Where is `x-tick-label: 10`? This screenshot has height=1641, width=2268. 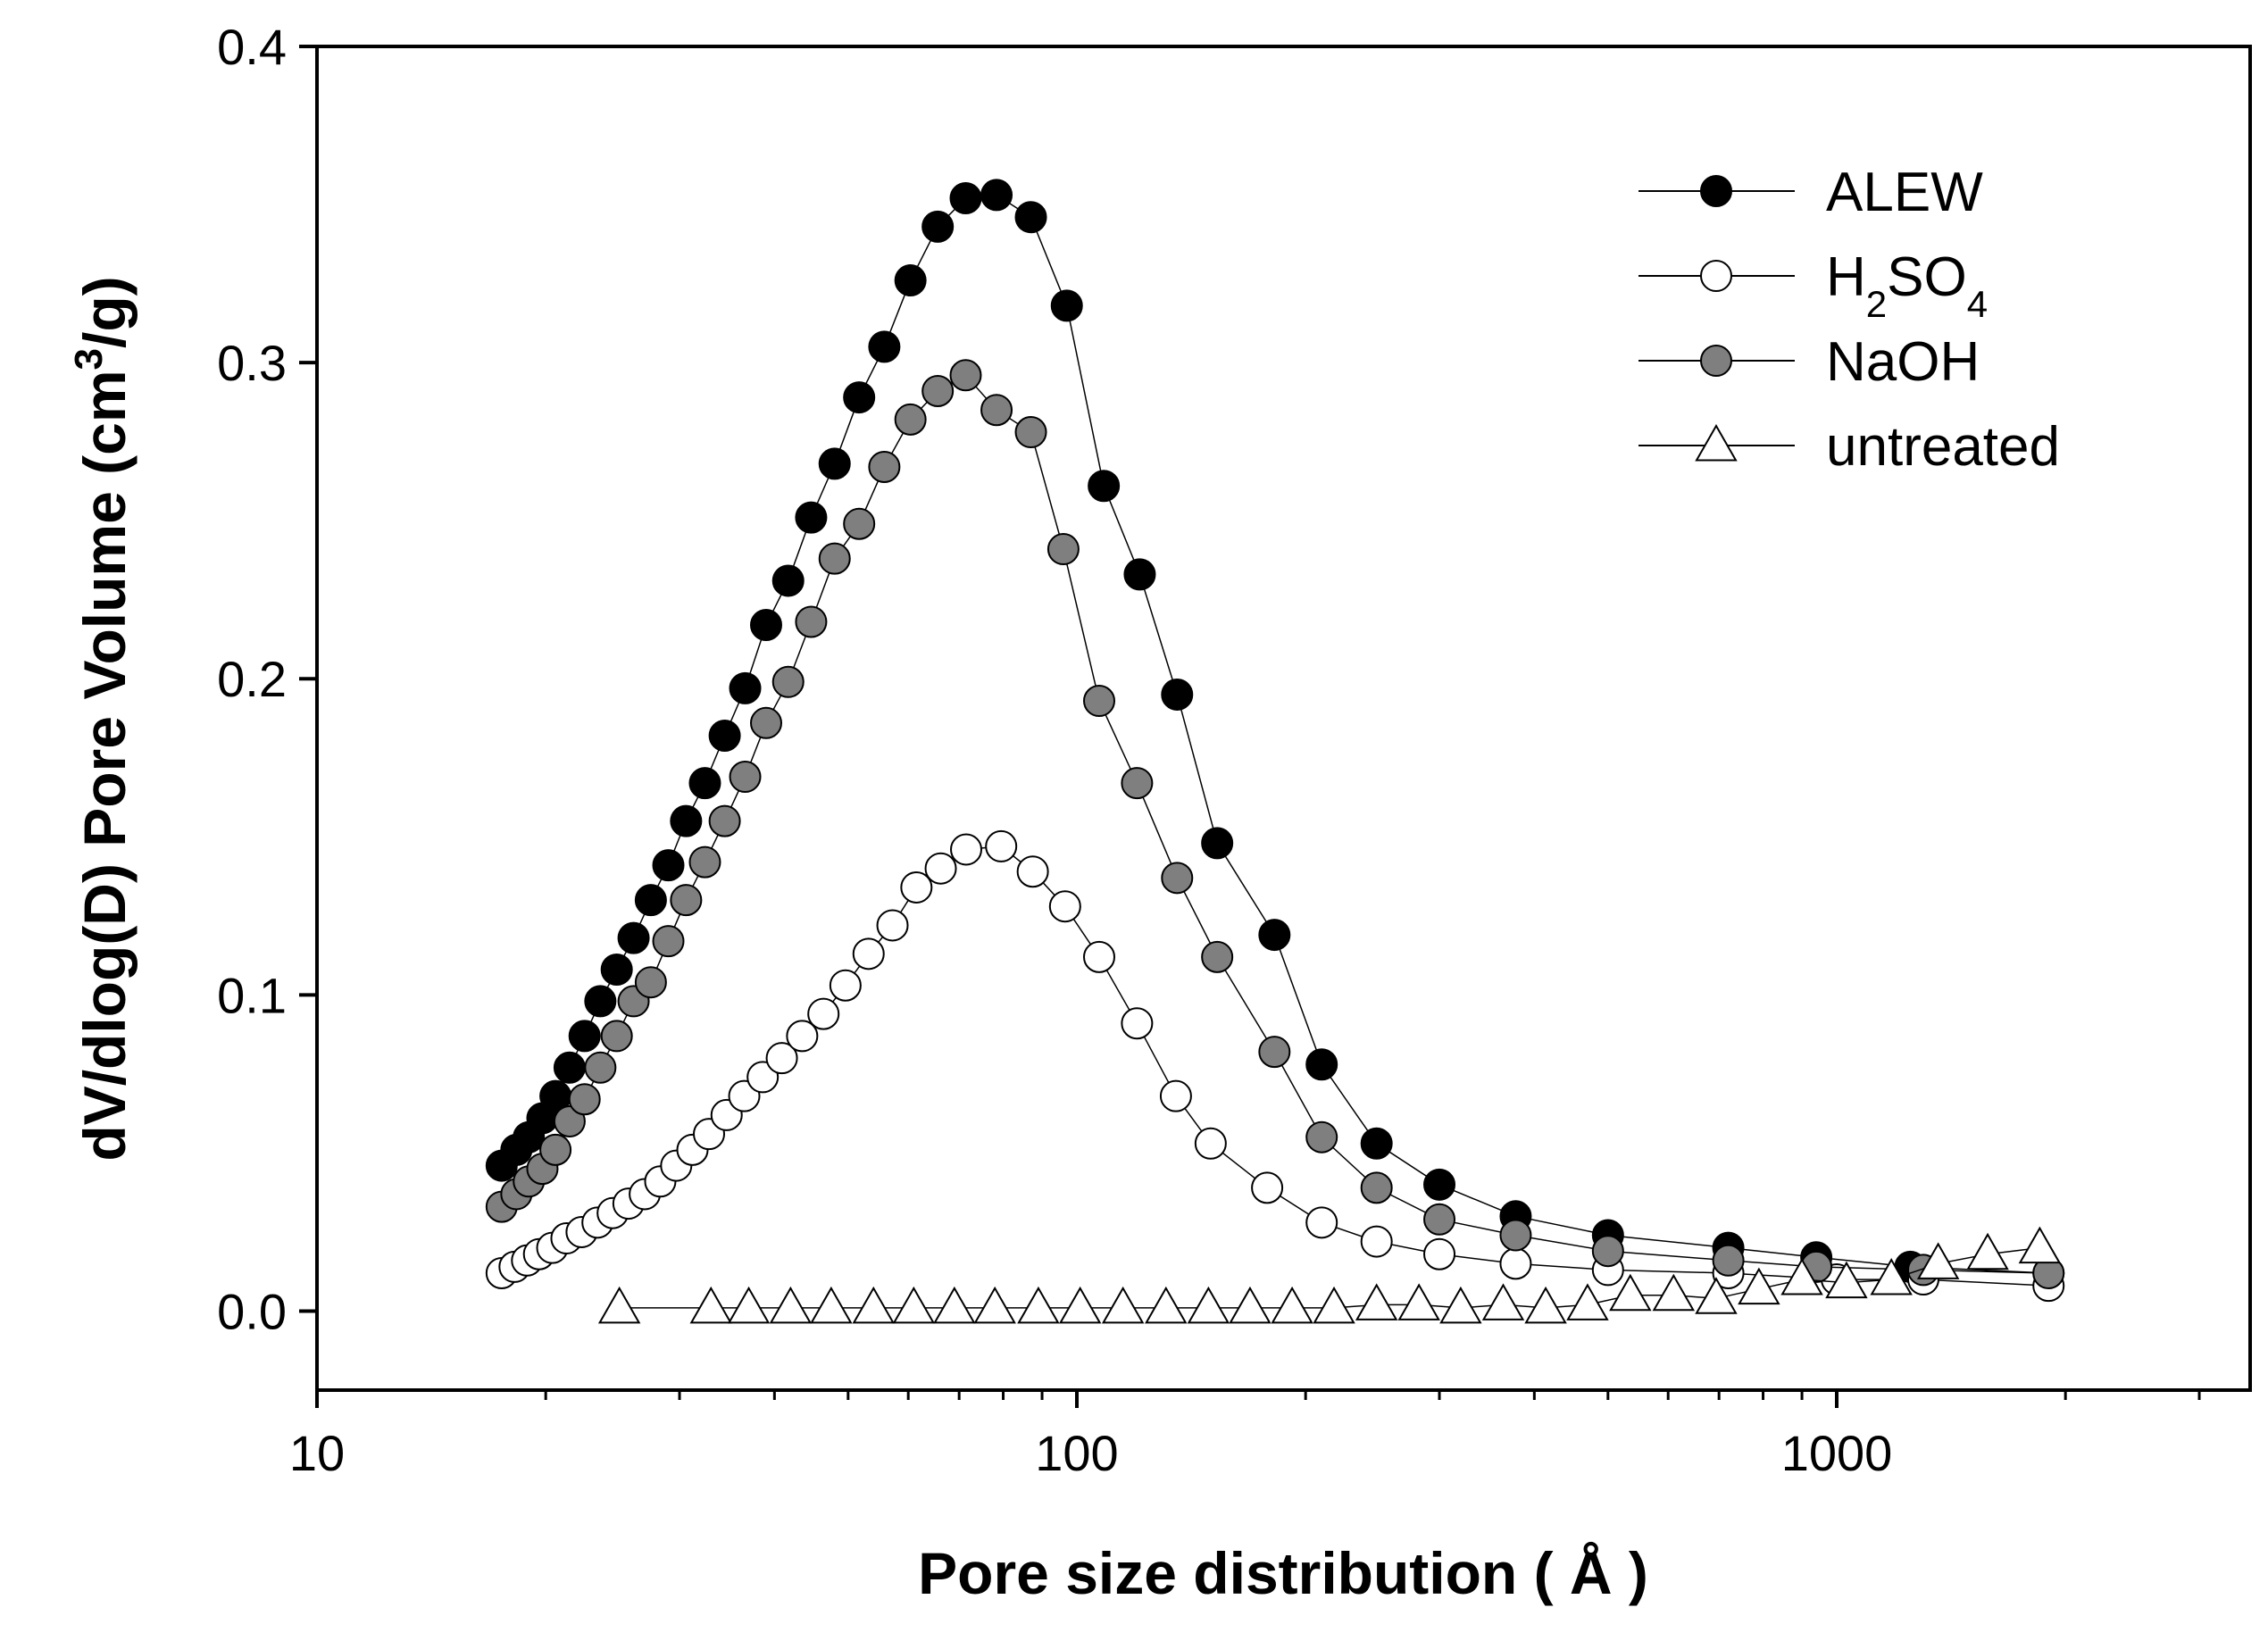
x-tick-label: 10 is located at coordinates (317, 1453).